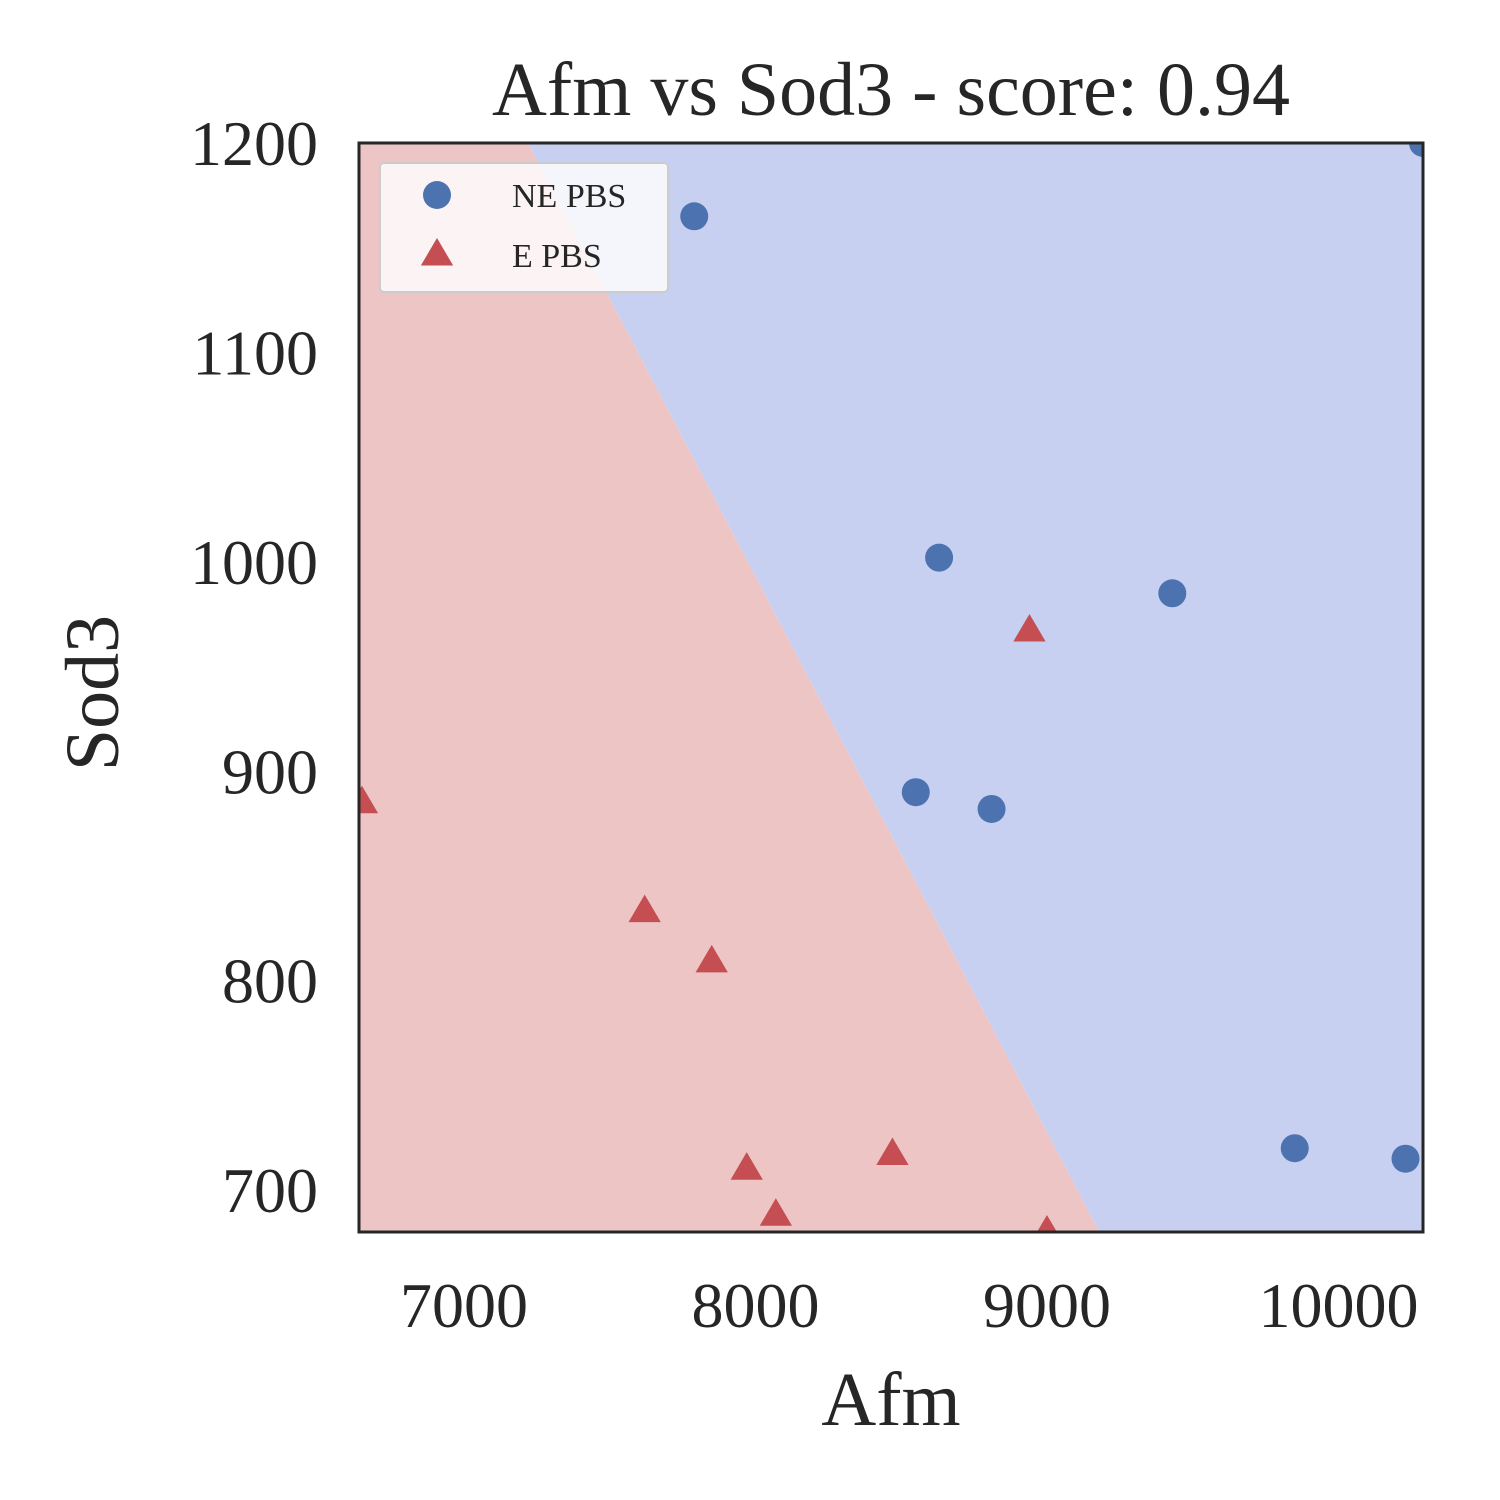 The height and width of the screenshot is (1500, 1500). Describe the element at coordinates (93, 693) in the screenshot. I see `y-axis-label: Sod3` at that location.